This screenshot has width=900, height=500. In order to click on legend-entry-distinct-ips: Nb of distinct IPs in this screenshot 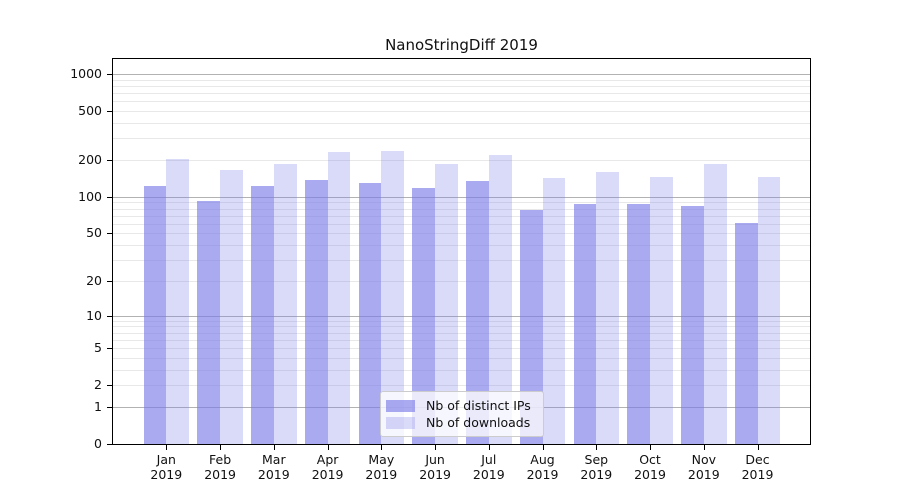, I will do `click(458, 405)`.